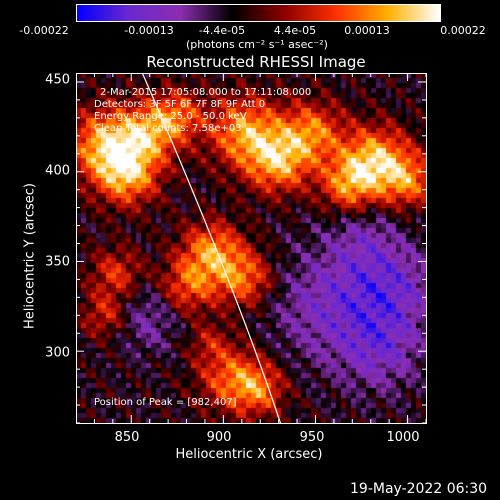  What do you see at coordinates (312, 437) in the screenshot?
I see `x-tick-950: 950` at bounding box center [312, 437].